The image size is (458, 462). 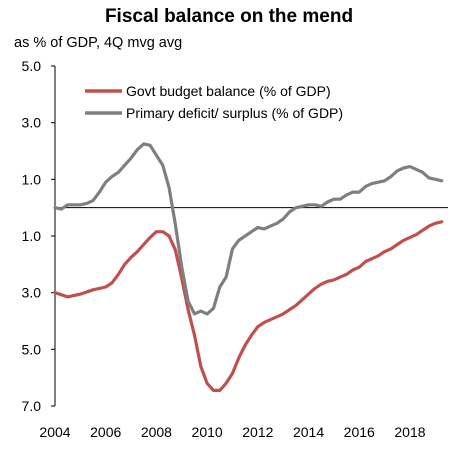 I want to click on x-tick-label: 2018, so click(x=409, y=432).